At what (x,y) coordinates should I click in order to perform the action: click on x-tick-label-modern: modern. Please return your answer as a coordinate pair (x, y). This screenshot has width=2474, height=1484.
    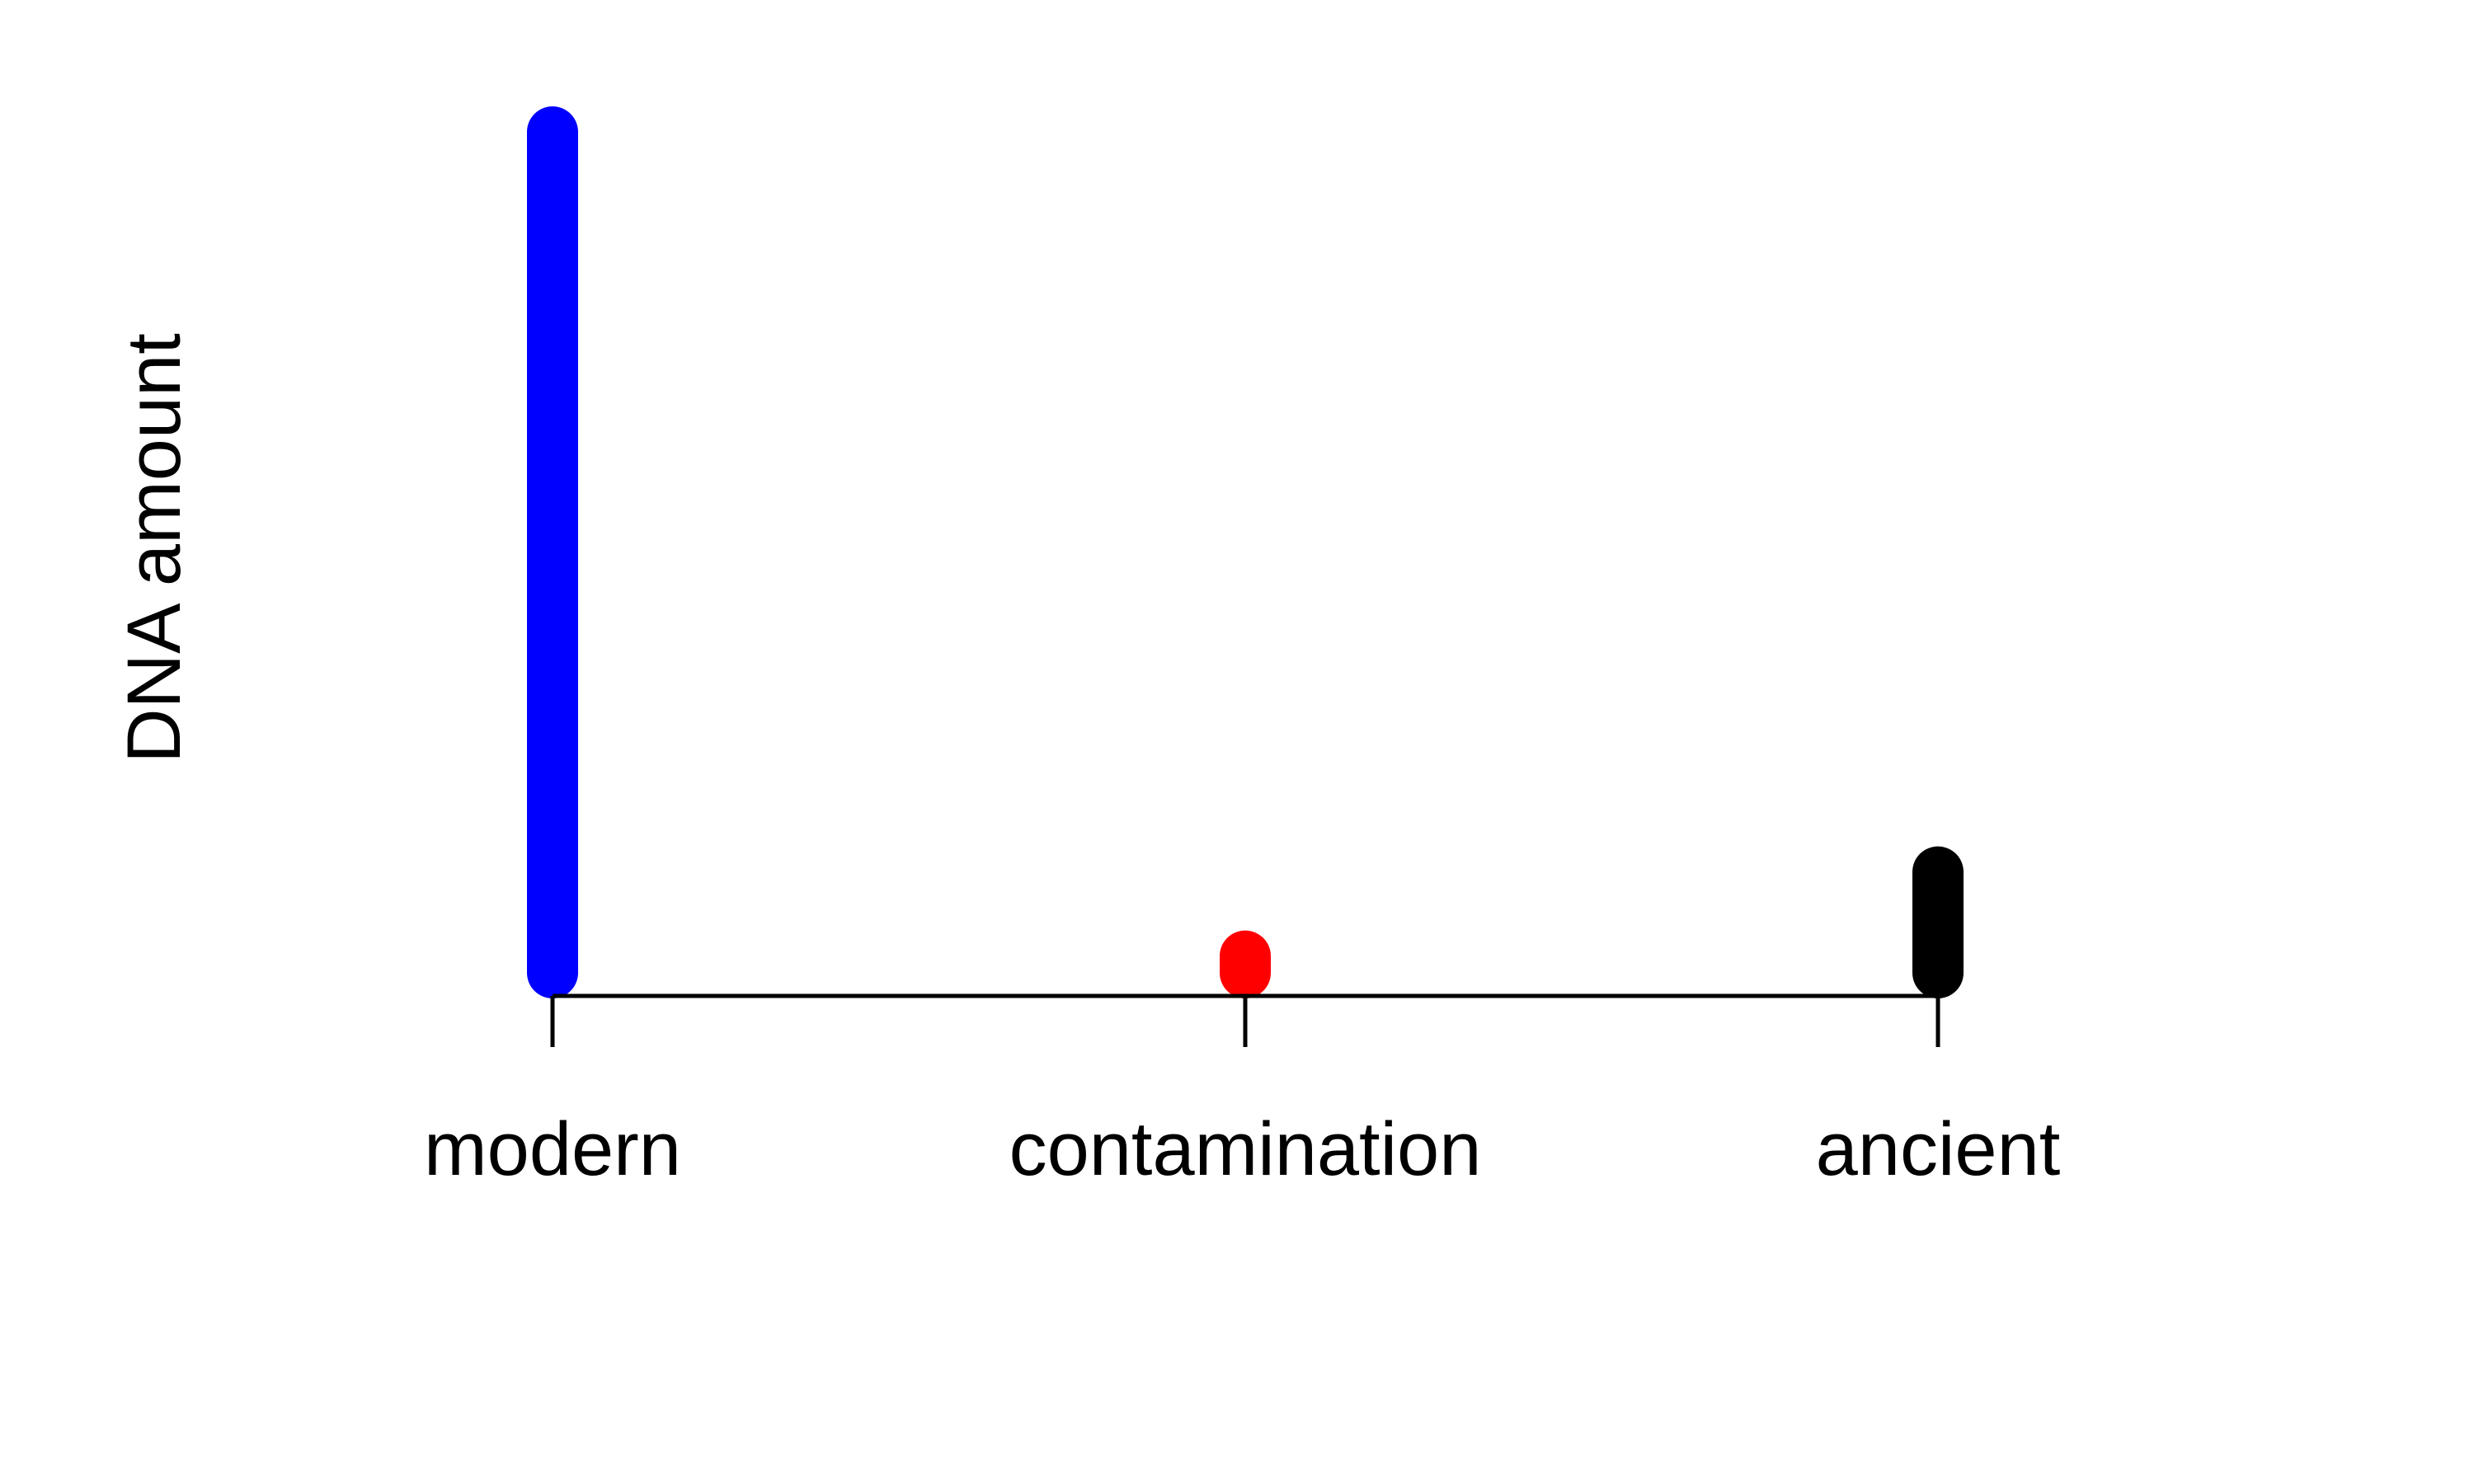
    Looking at the image, I should click on (552, 1149).